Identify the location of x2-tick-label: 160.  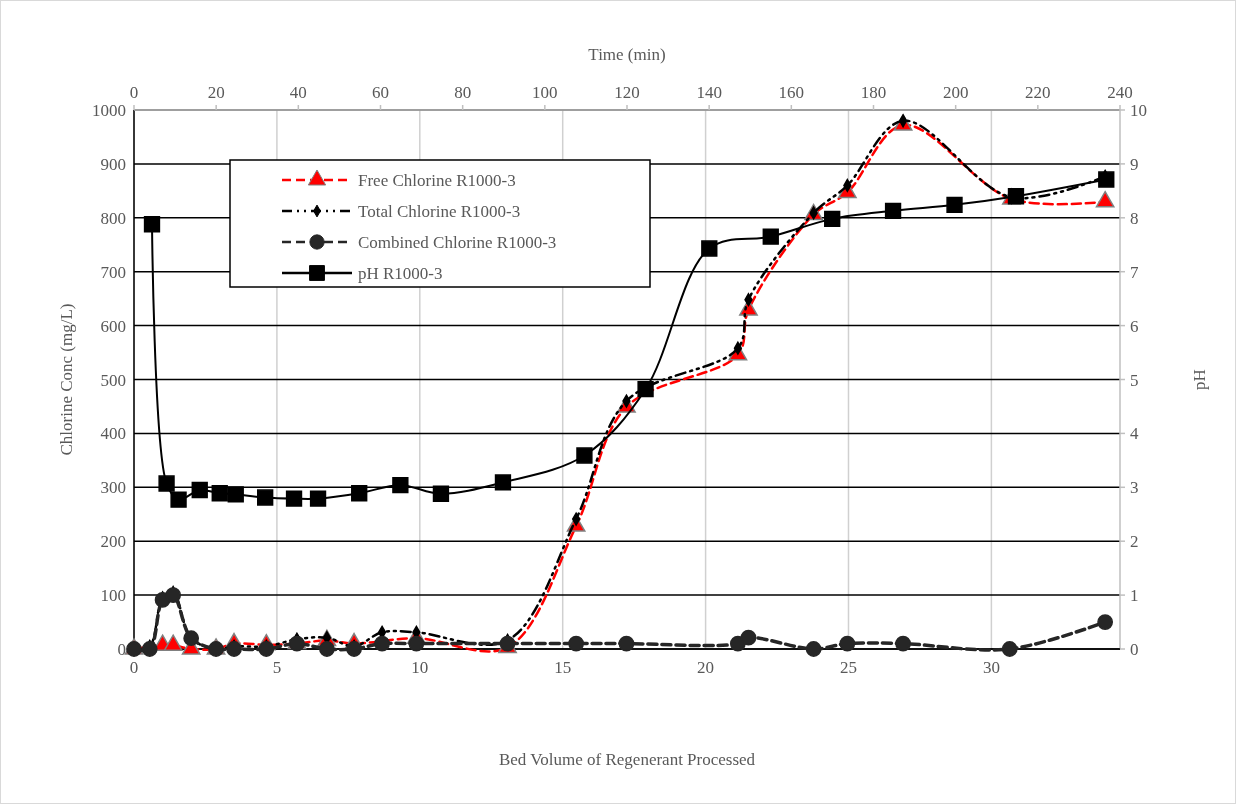
(791, 92).